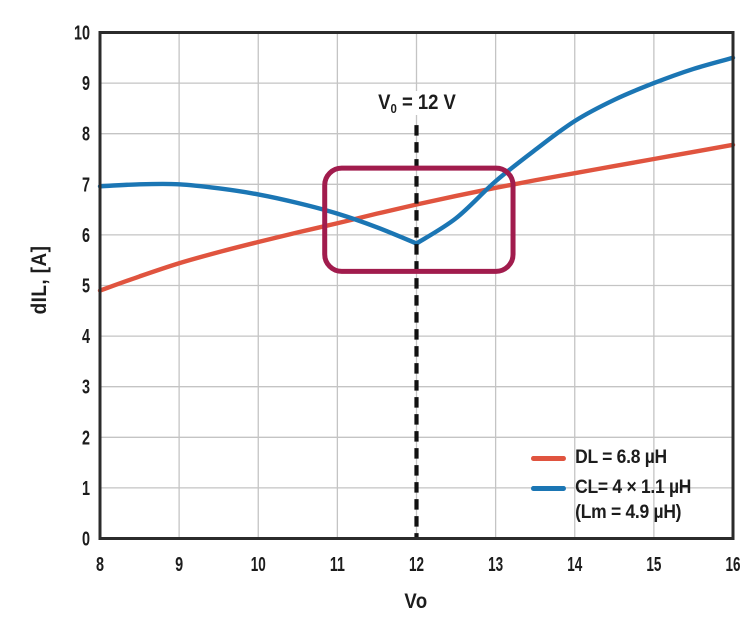 This screenshot has height=622, width=754. I want to click on y-axis-label: dIL, [A], so click(39, 280).